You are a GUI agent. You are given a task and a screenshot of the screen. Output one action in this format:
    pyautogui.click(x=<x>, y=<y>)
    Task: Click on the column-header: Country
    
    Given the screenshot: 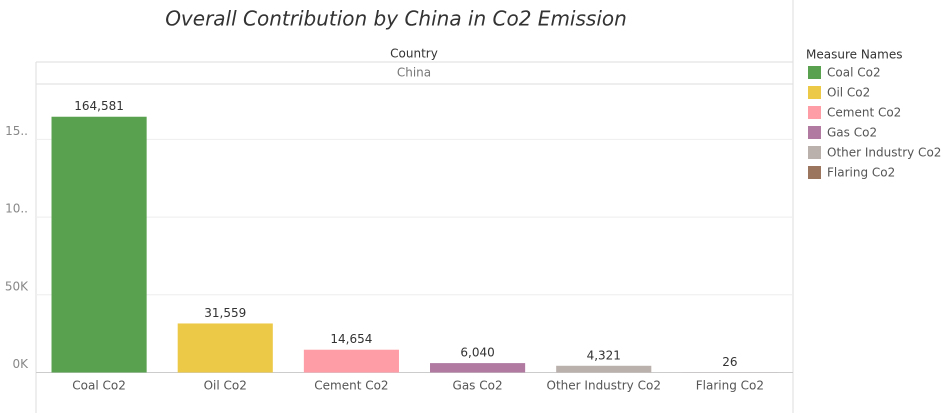 What is the action you would take?
    pyautogui.click(x=414, y=54)
    